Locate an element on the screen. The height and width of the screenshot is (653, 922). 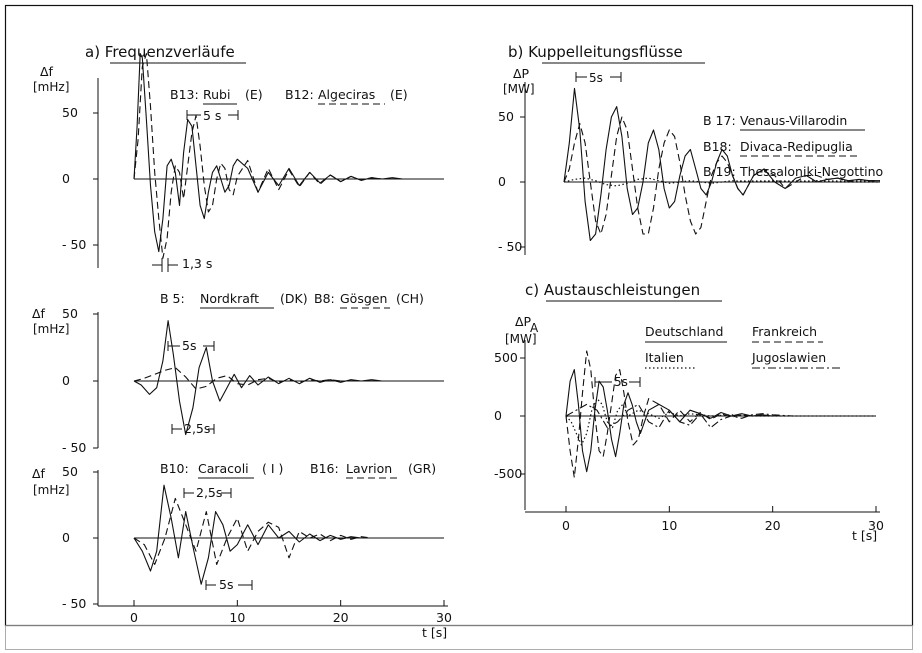
a1-series-line-algeciras is located at coordinates (288, 156).